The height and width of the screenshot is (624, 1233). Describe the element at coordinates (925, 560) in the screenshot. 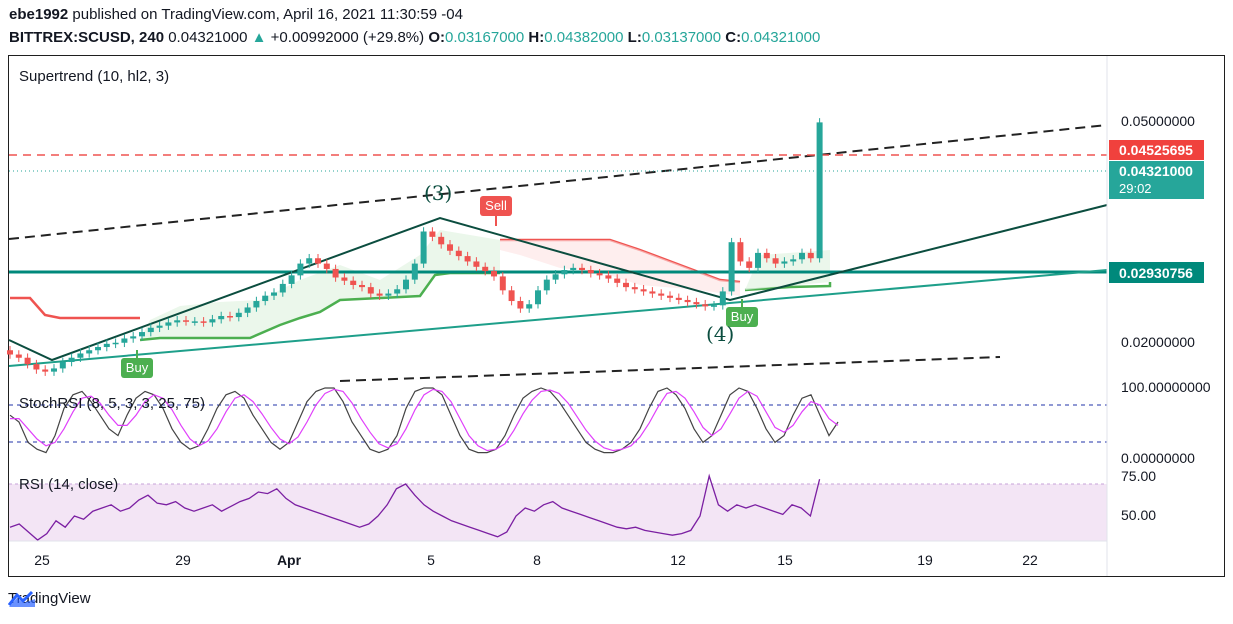

I see `x-tick-19: 19` at that location.